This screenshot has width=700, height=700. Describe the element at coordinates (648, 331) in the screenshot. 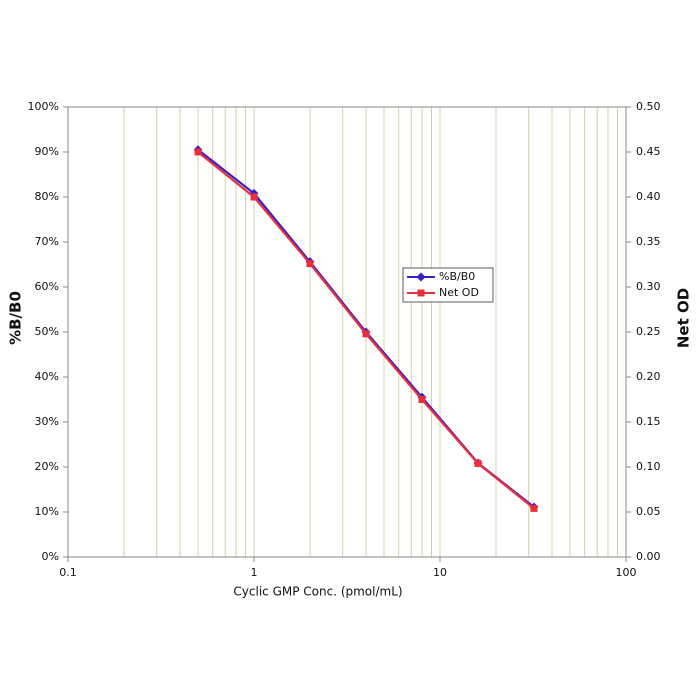

I see `y2-tick-label: 0.25` at that location.